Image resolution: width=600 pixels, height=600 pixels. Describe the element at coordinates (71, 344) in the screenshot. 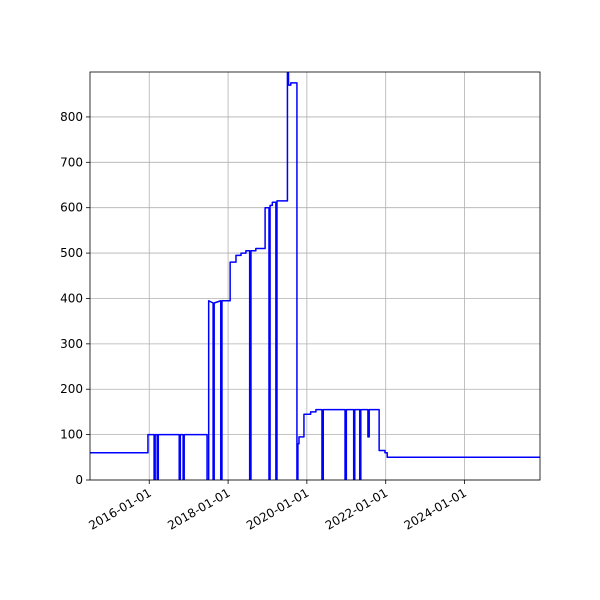

I see `y-tick-label: 300` at that location.